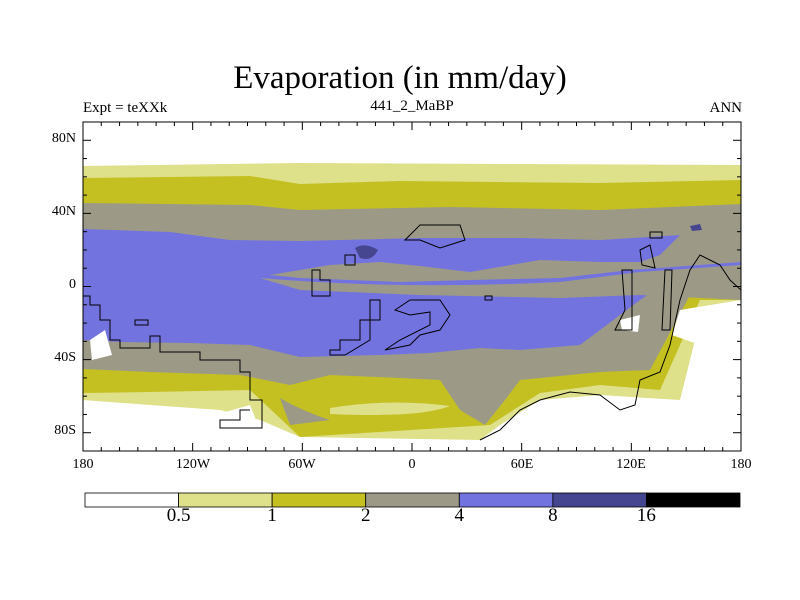  What do you see at coordinates (646, 515) in the screenshot?
I see `colorbar-label: 16` at bounding box center [646, 515].